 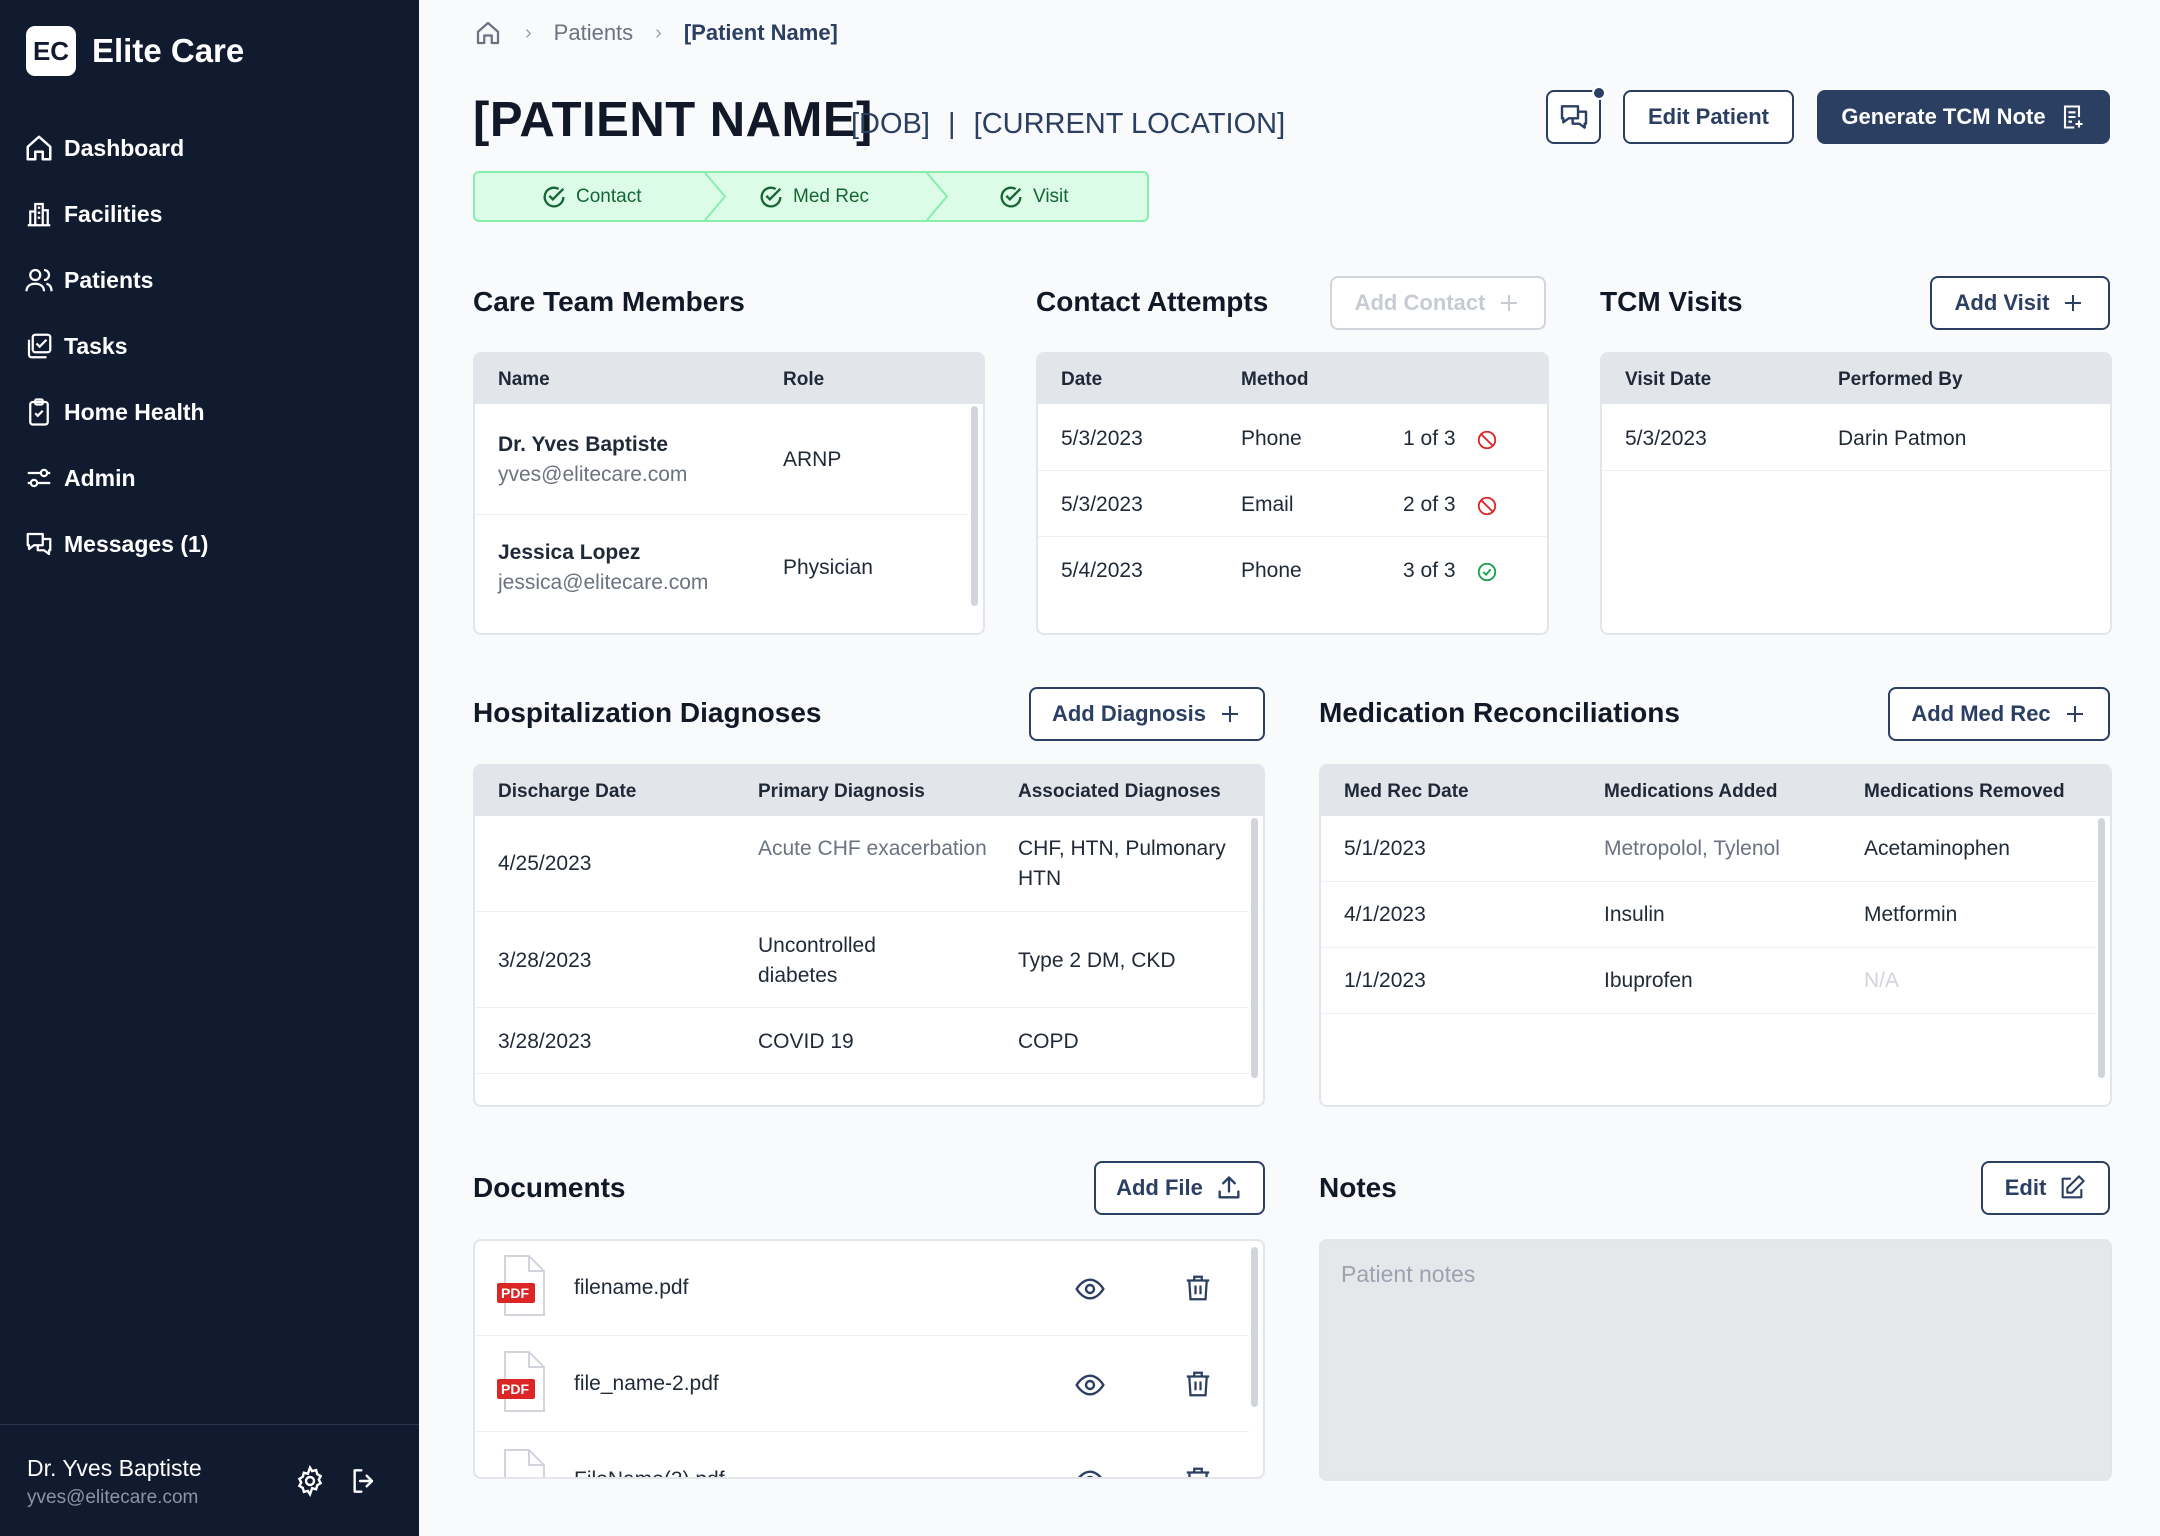 What do you see at coordinates (1937, 848) in the screenshot?
I see `medications-removed: Acetaminophen` at bounding box center [1937, 848].